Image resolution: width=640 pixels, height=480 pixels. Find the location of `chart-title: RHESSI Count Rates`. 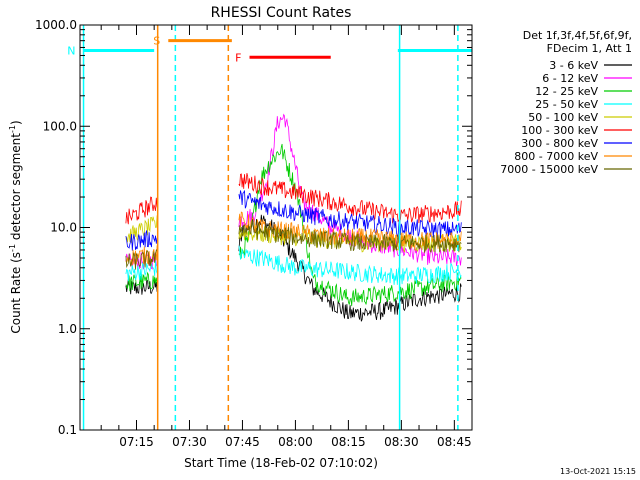

chart-title: RHESSI Count Rates is located at coordinates (281, 13).